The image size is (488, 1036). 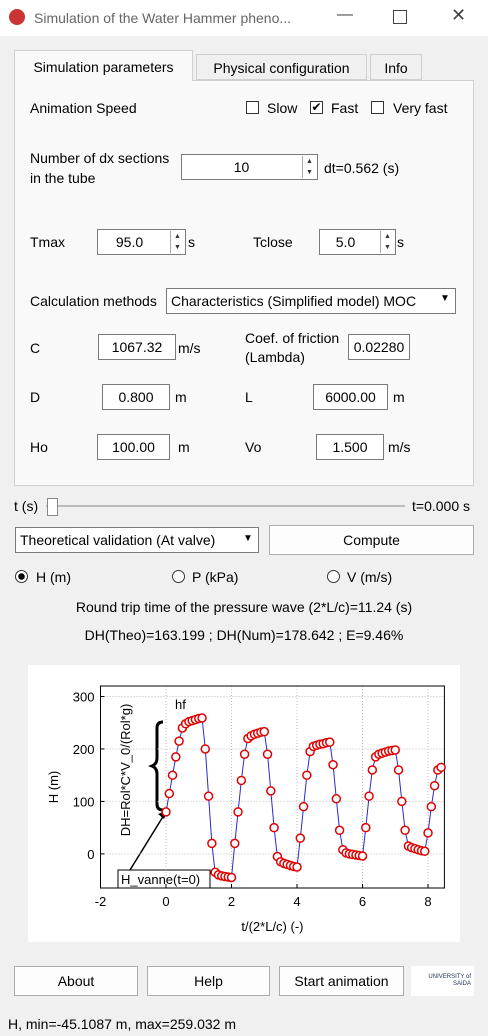 I want to click on label: Vo, so click(x=253, y=447).